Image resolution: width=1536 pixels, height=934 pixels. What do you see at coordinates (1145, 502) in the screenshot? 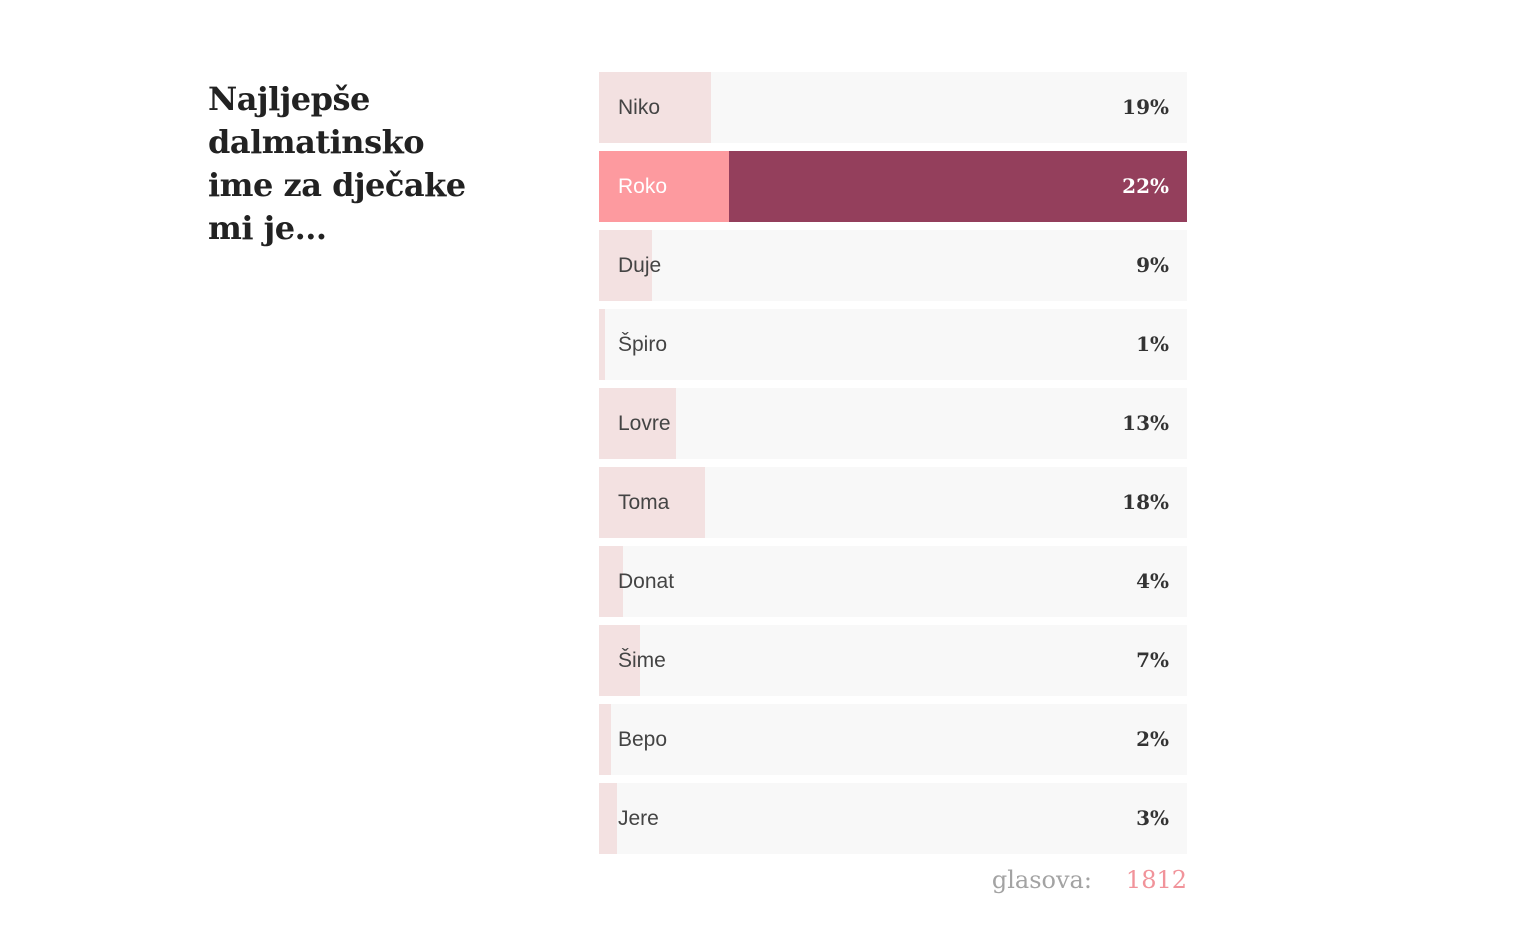
I see `option-percent: 18%` at bounding box center [1145, 502].